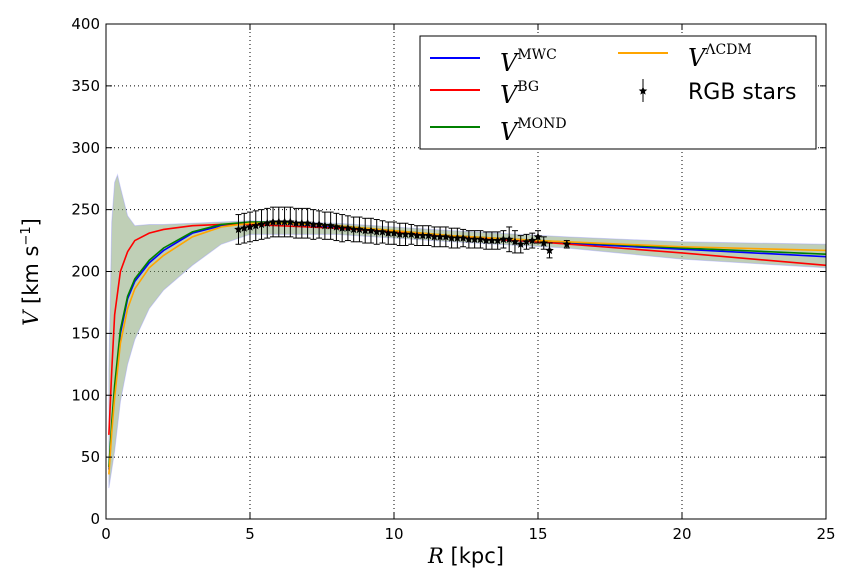 Image resolution: width=846 pixels, height=580 pixels. I want to click on legend-label: RGB stars, so click(742, 92).